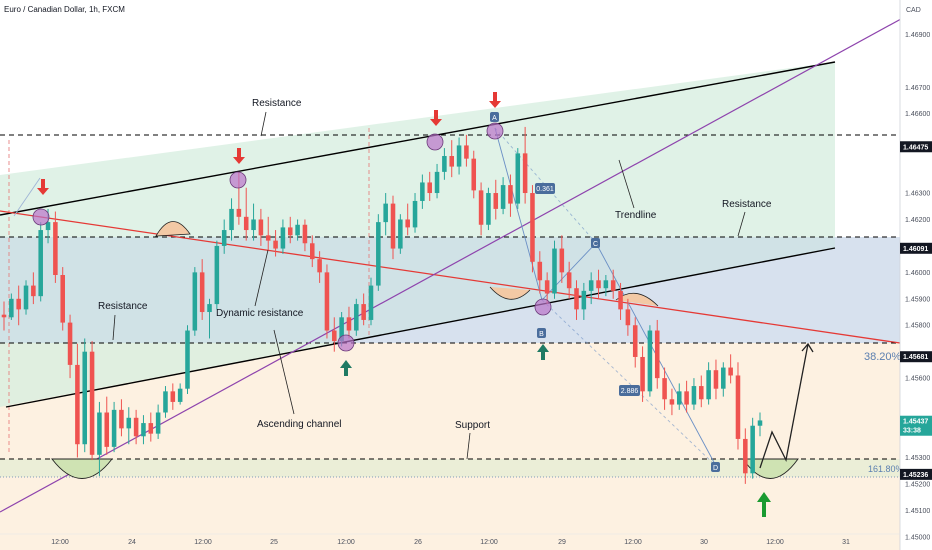  What do you see at coordinates (917, 114) in the screenshot?
I see `price-tick-label: 1.46600` at bounding box center [917, 114].